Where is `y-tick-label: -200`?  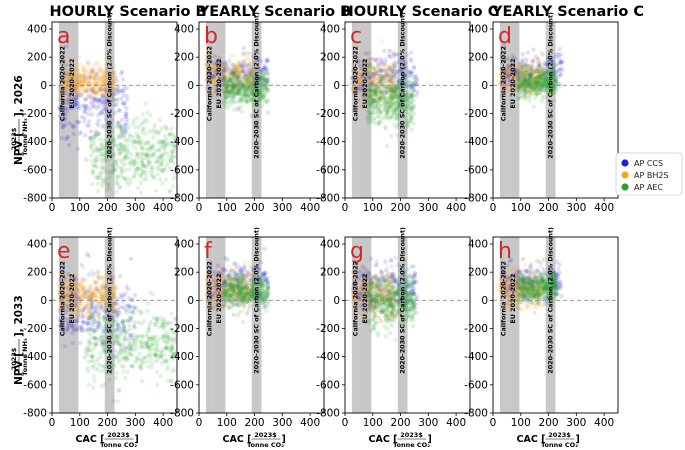 y-tick-label: -200 is located at coordinates (476, 114).